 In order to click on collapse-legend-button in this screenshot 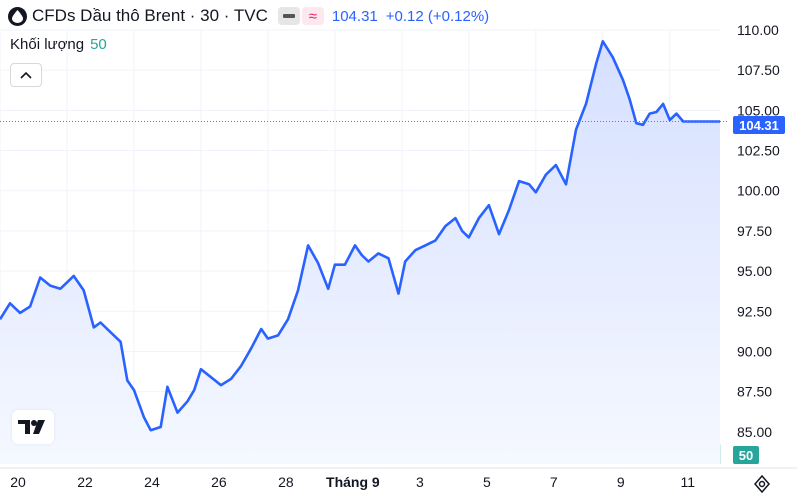, I will do `click(26, 75)`.